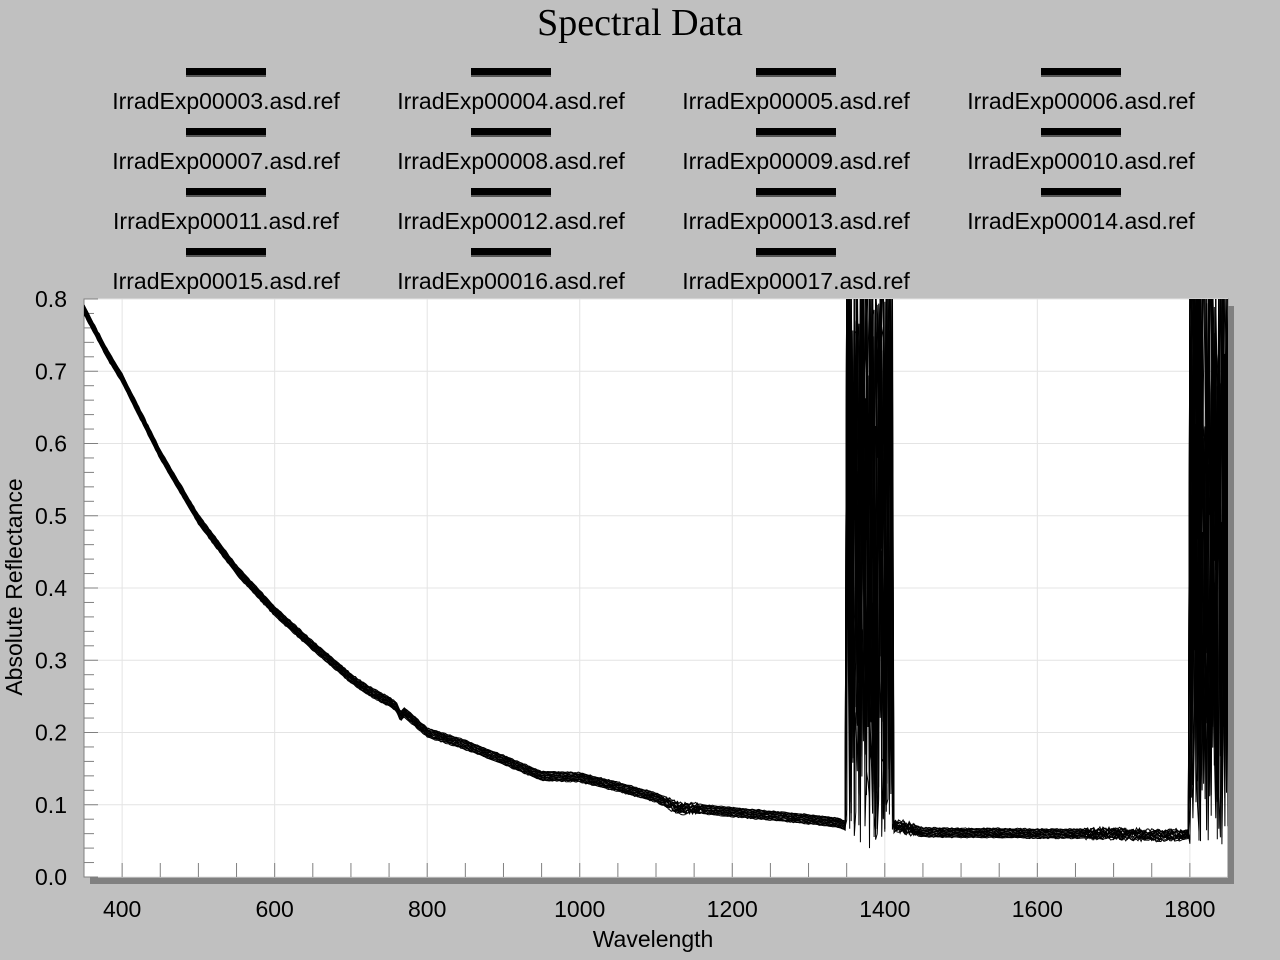  I want to click on legend-item: IrradExp00015.asd.ref, so click(241, 274).